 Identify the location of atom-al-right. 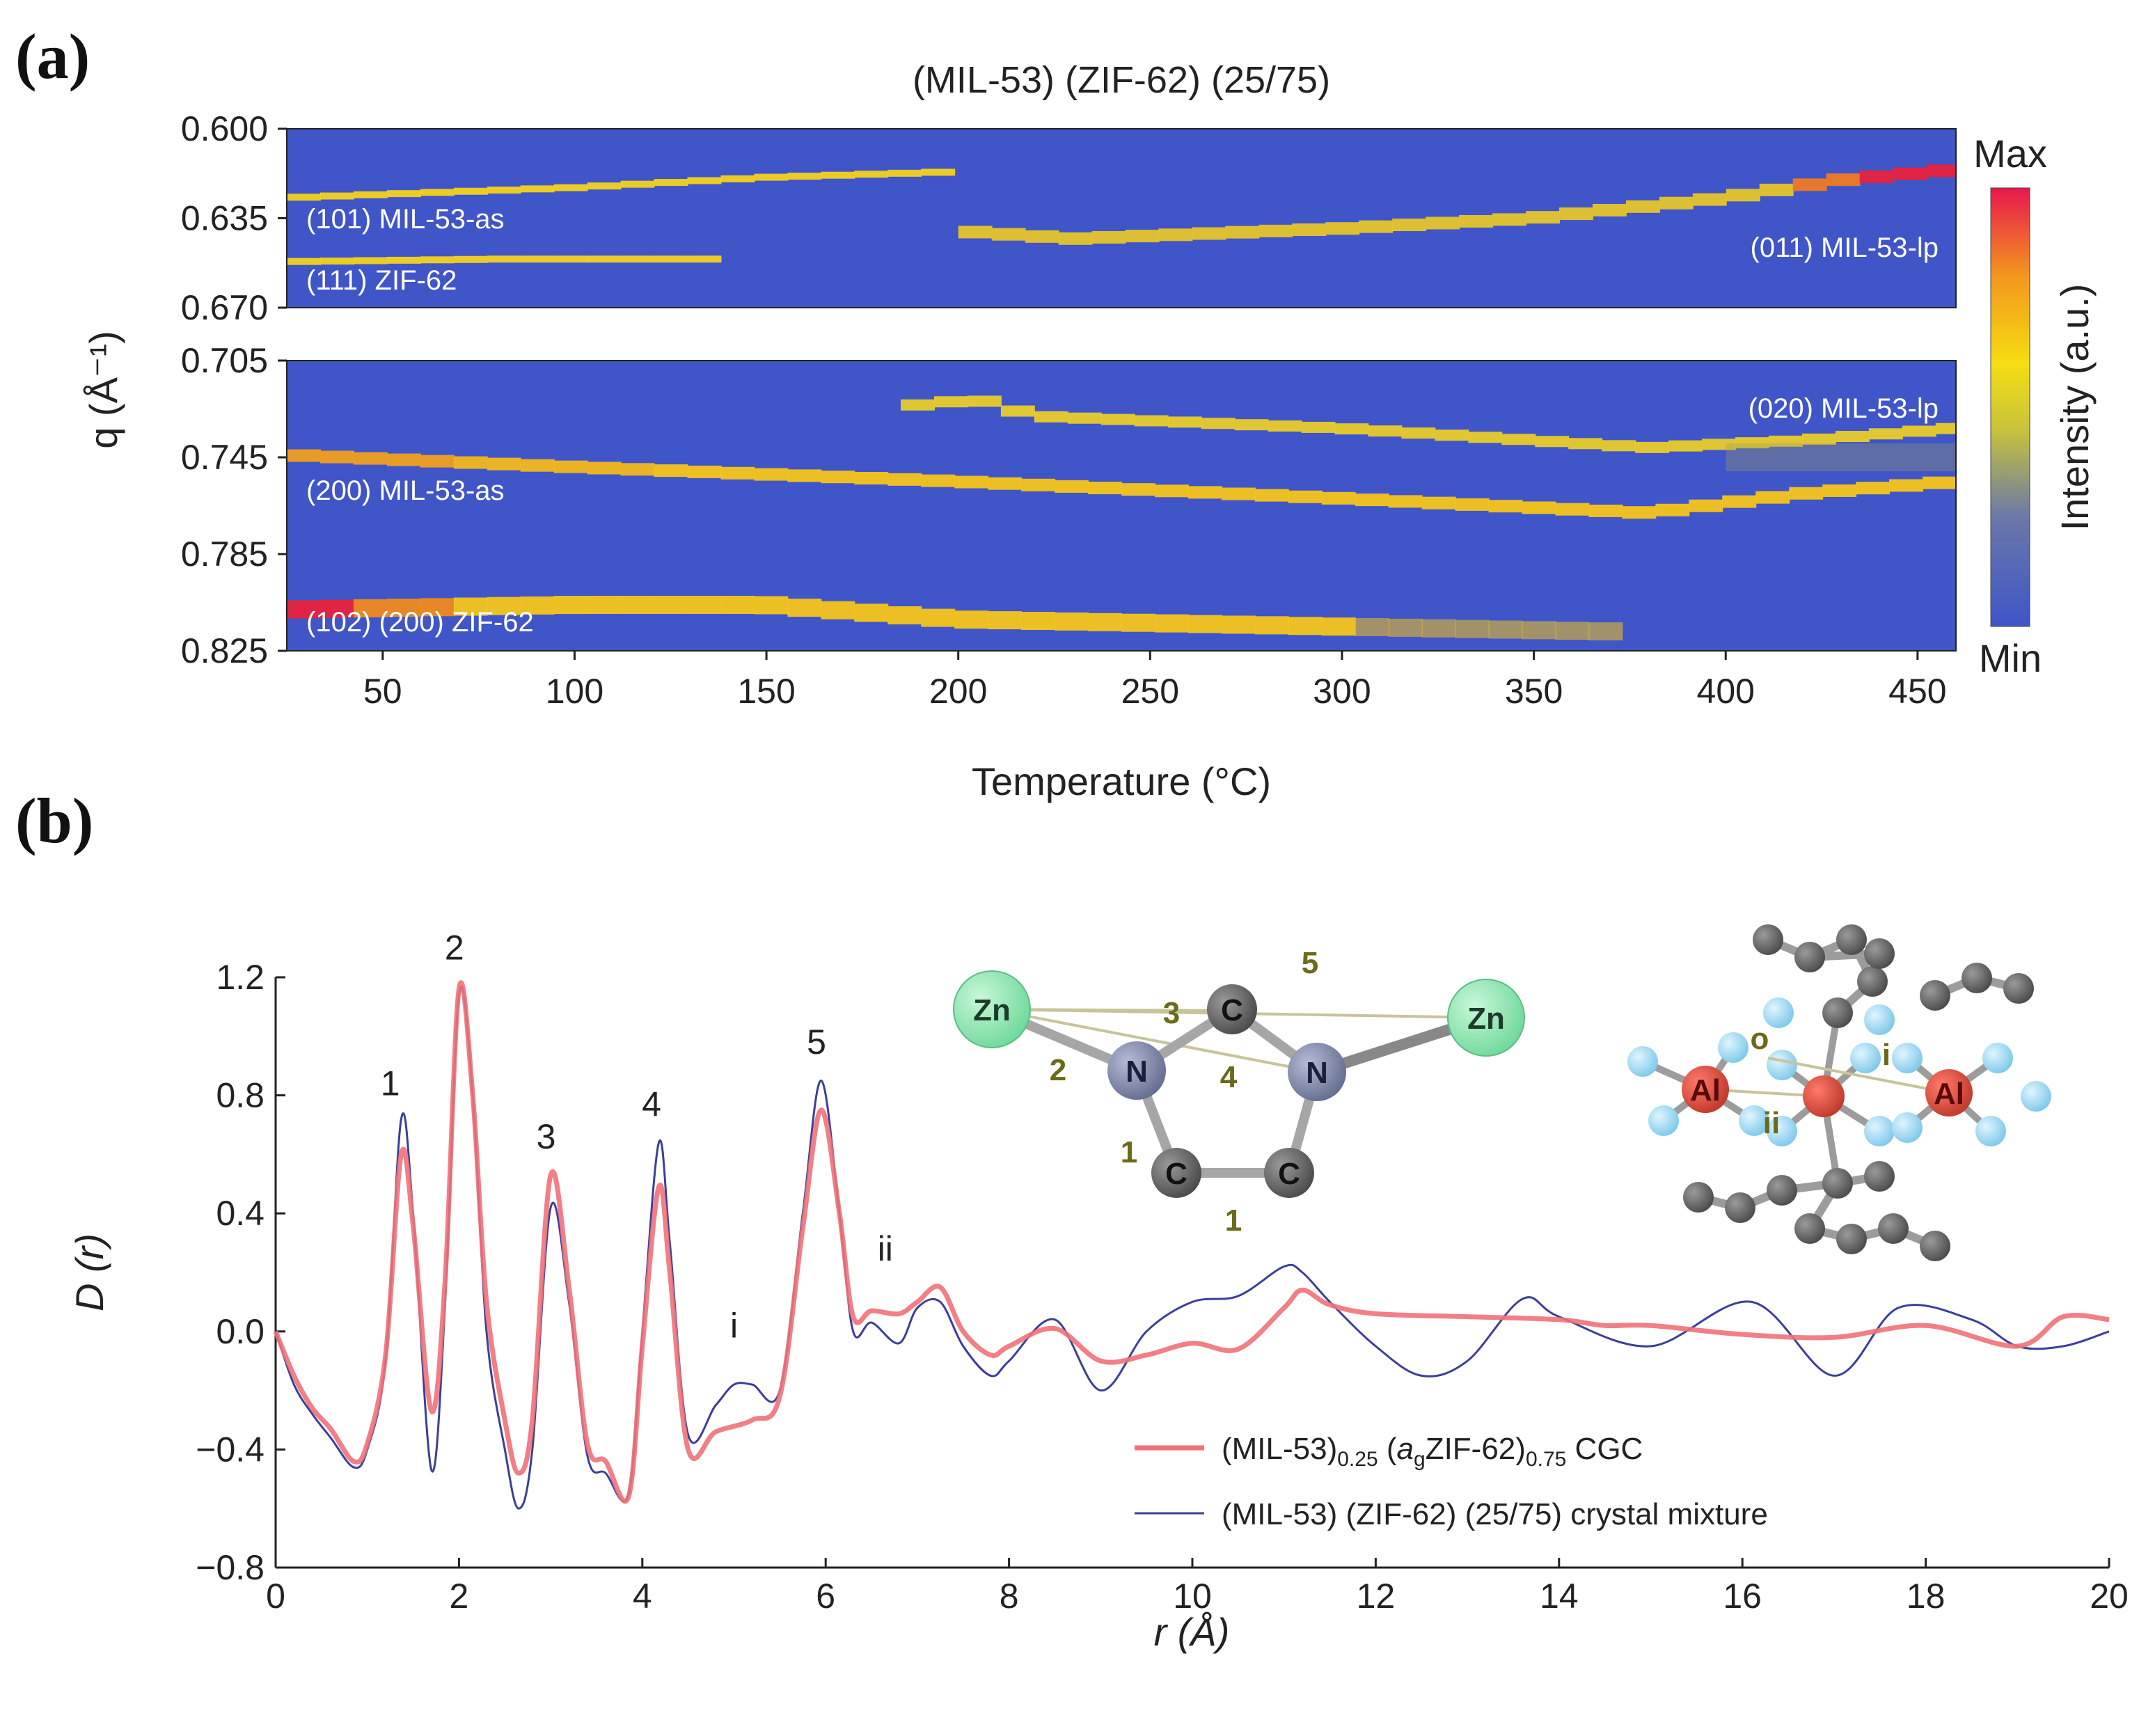
(1949, 1093).